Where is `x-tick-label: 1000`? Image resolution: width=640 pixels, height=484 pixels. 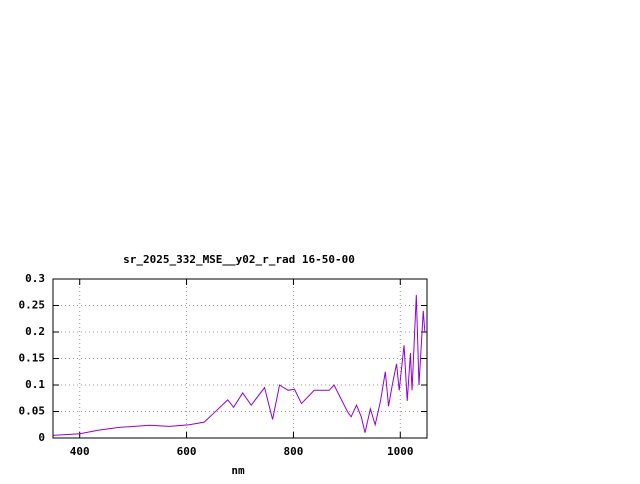 x-tick-label: 1000 is located at coordinates (400, 451).